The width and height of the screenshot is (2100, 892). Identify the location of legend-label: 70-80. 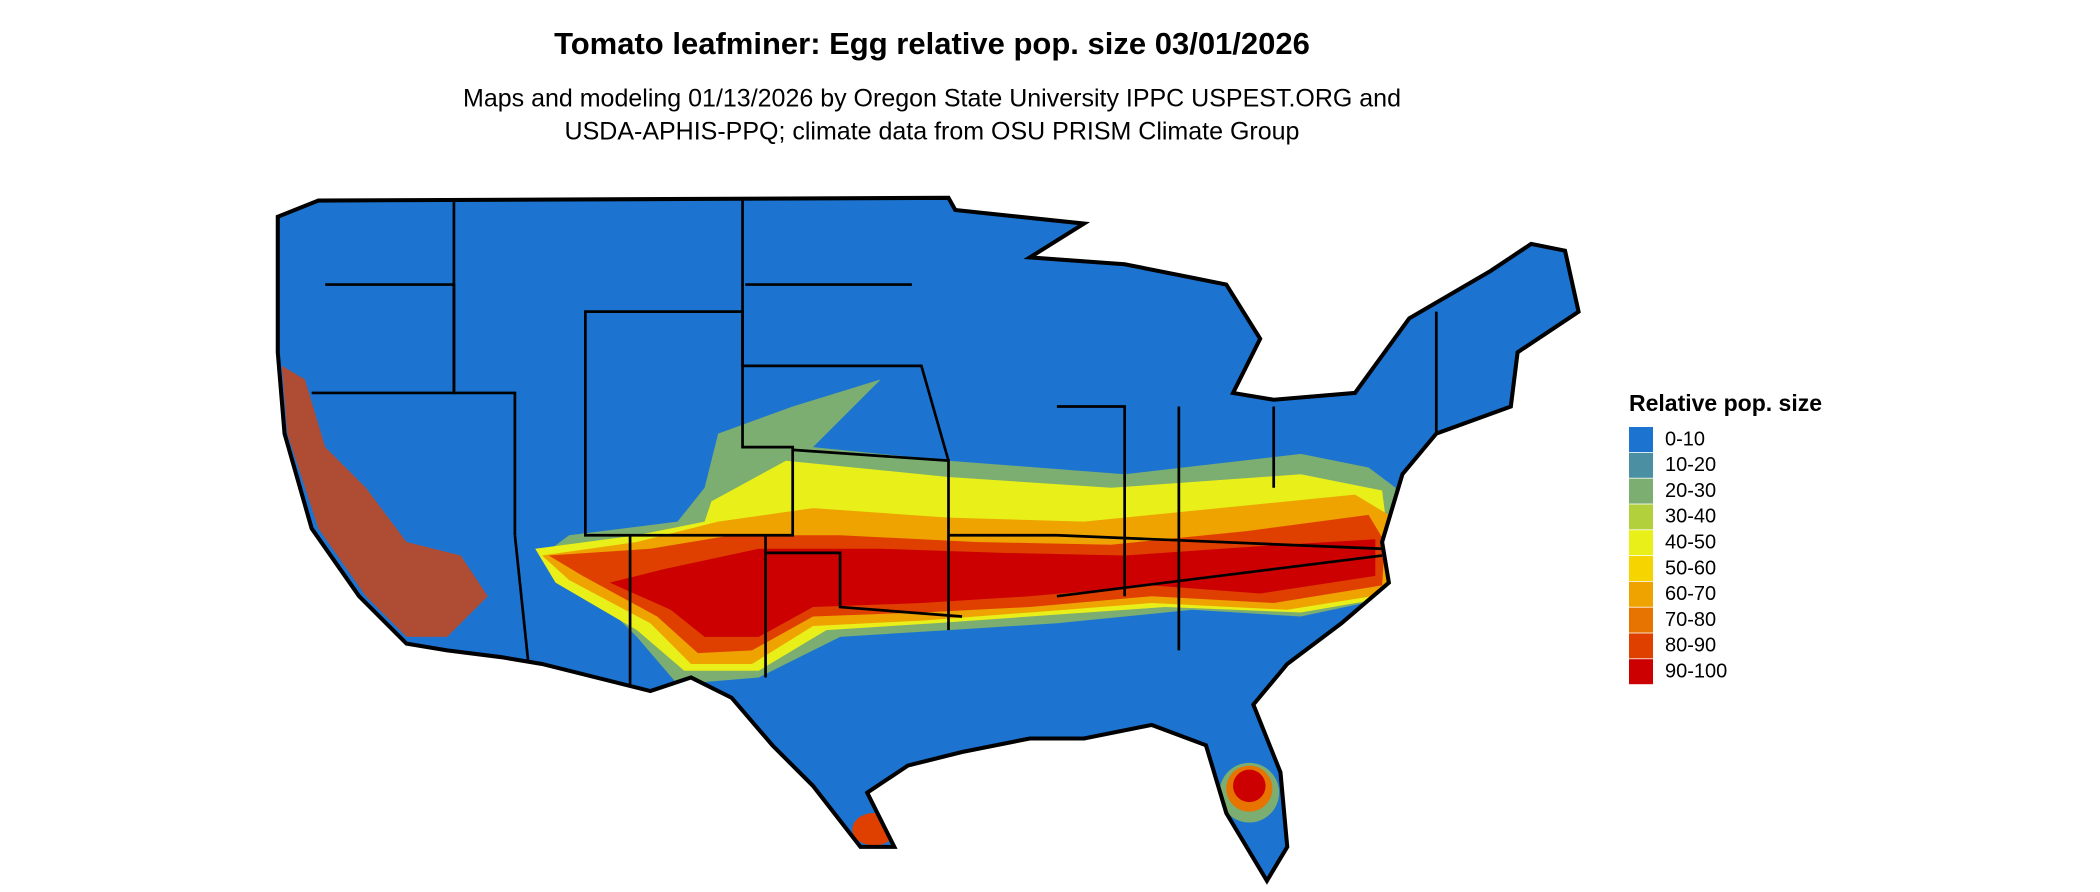
(1690, 620).